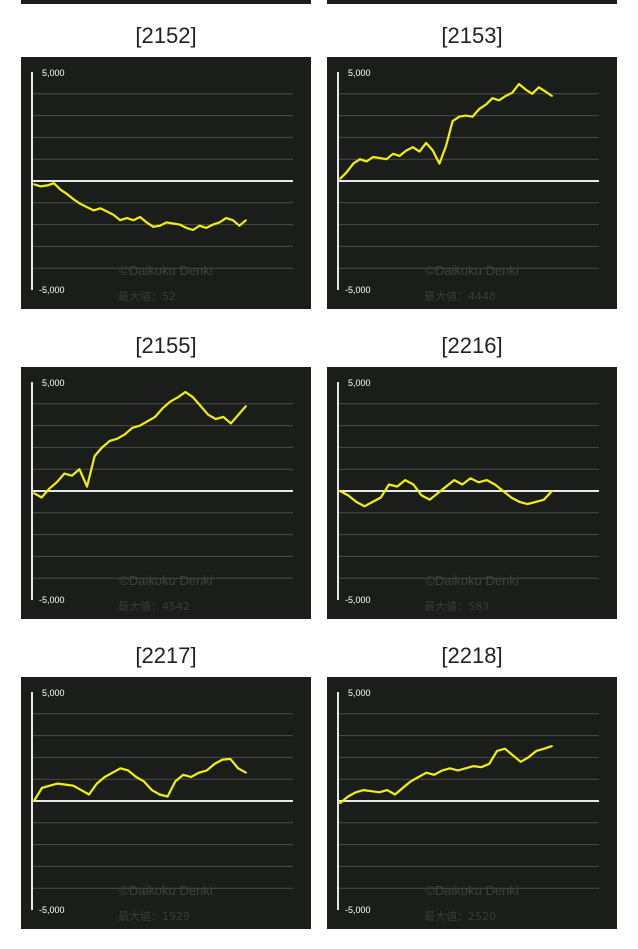  I want to click on chart-title: [2153], so click(472, 35).